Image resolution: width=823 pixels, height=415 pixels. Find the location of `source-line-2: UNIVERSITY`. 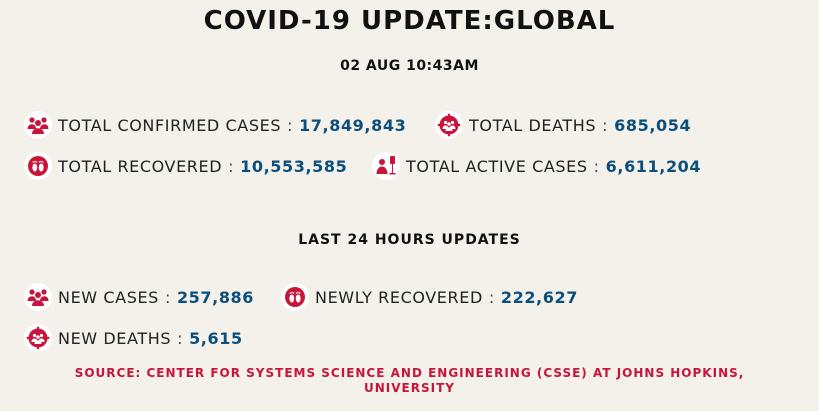

source-line-2: UNIVERSITY is located at coordinates (409, 388).